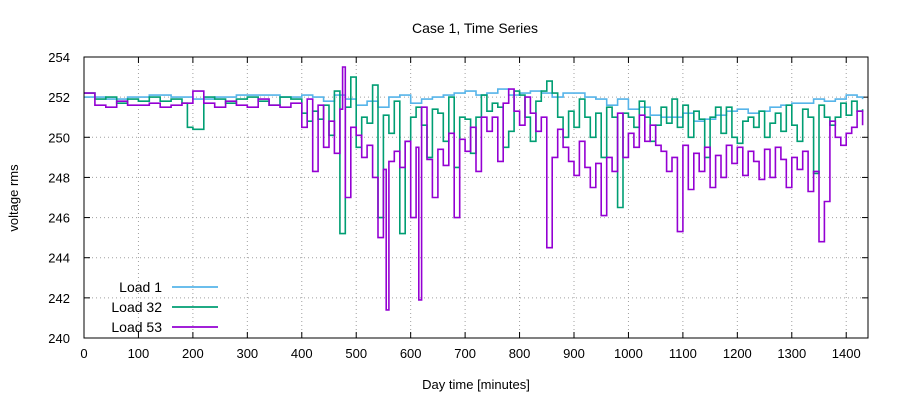  I want to click on x-tick-label: 1200, so click(737, 353).